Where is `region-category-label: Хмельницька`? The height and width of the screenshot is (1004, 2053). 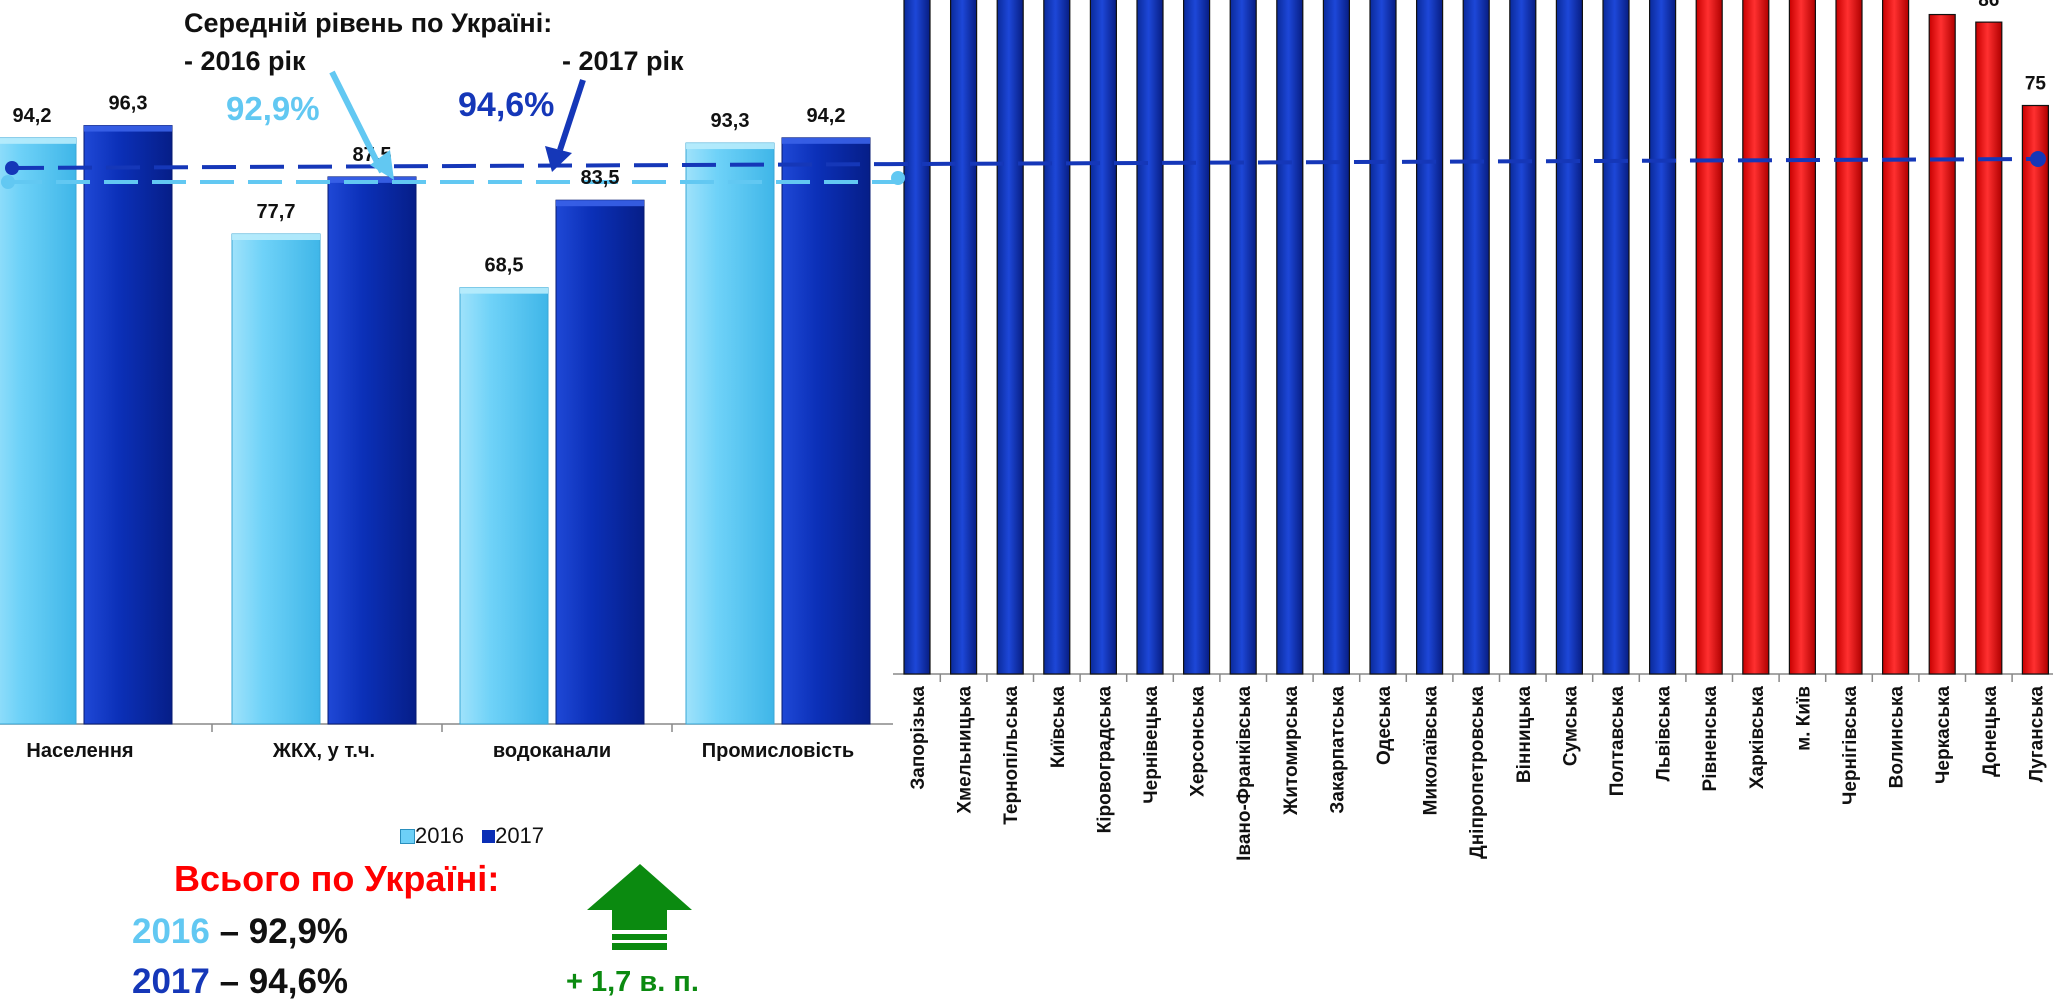 region-category-label: Хмельницька is located at coordinates (965, 750).